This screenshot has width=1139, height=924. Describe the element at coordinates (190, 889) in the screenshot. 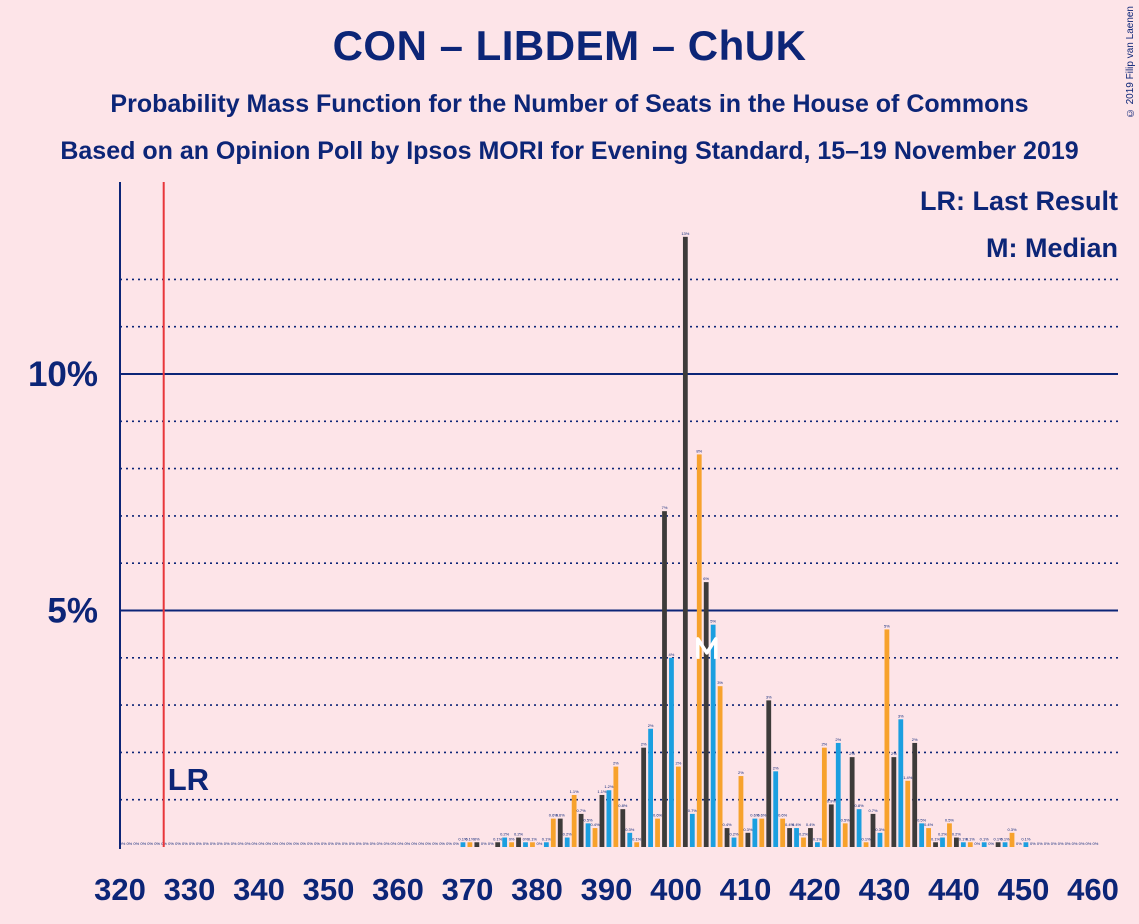

I see `x-tick-label: 330` at that location.